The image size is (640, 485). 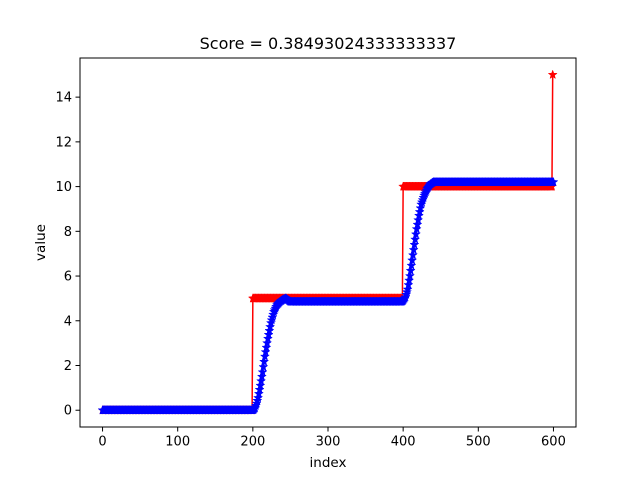 I want to click on y-tick-label: 14, so click(x=63, y=98).